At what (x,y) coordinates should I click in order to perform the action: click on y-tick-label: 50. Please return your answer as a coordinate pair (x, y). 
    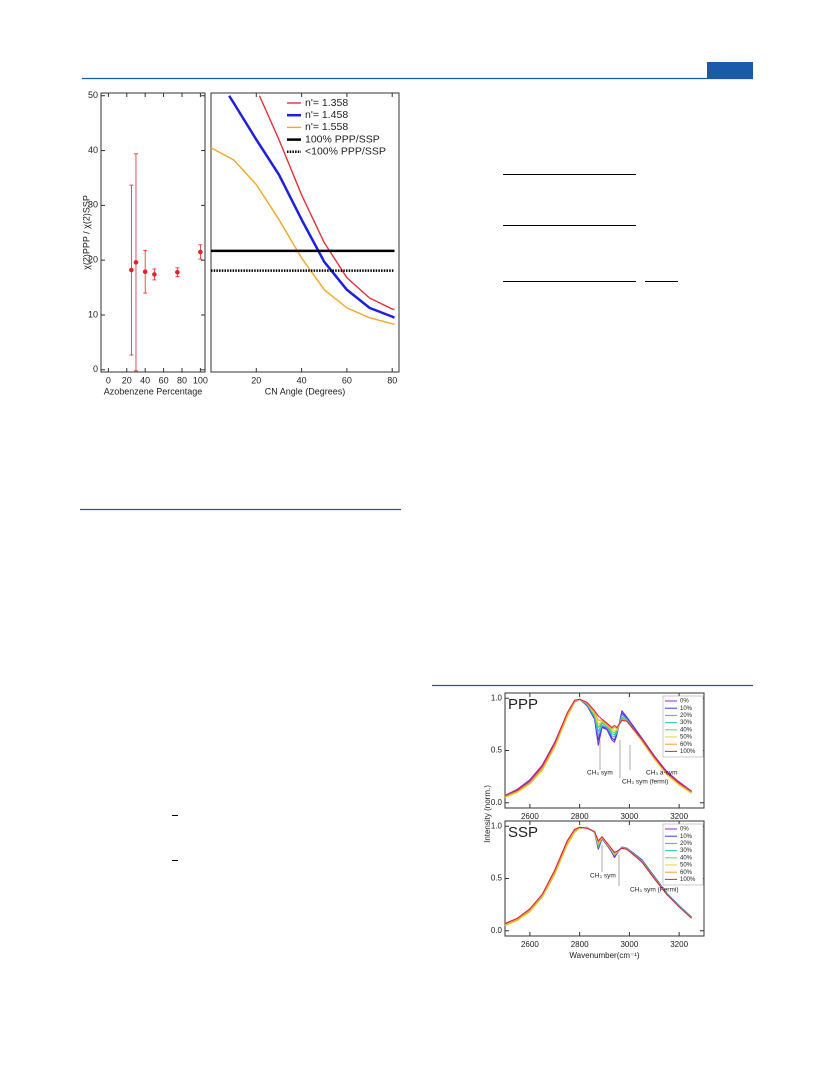
    Looking at the image, I should click on (93, 95).